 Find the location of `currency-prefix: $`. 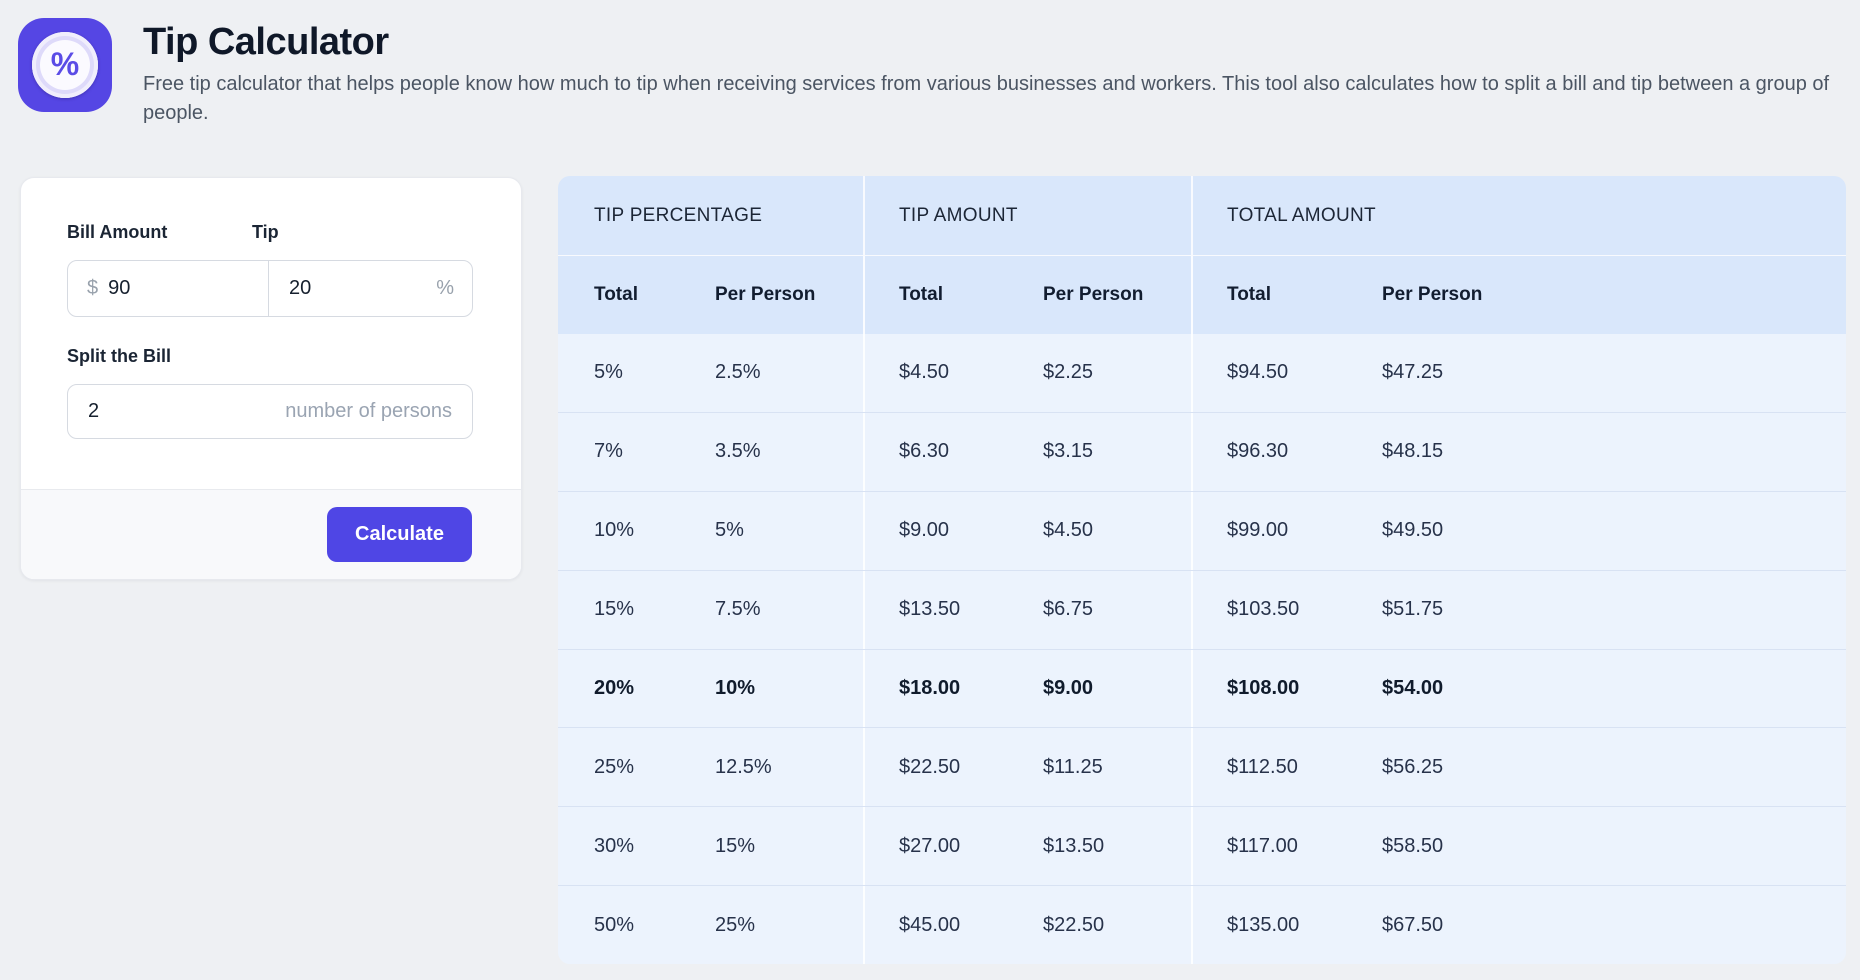

currency-prefix: $ is located at coordinates (93, 288).